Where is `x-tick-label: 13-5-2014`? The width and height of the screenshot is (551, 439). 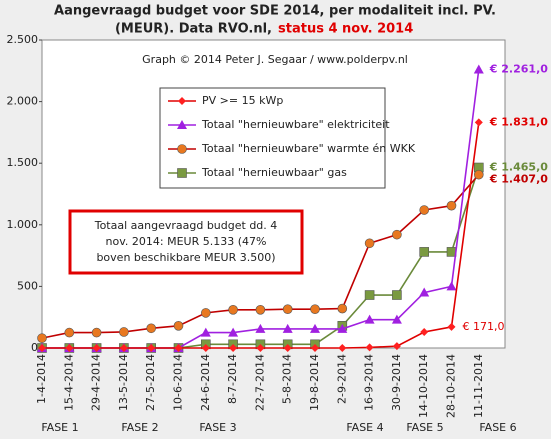
x-tick-label: 13-5-2014 is located at coordinates (123, 382).